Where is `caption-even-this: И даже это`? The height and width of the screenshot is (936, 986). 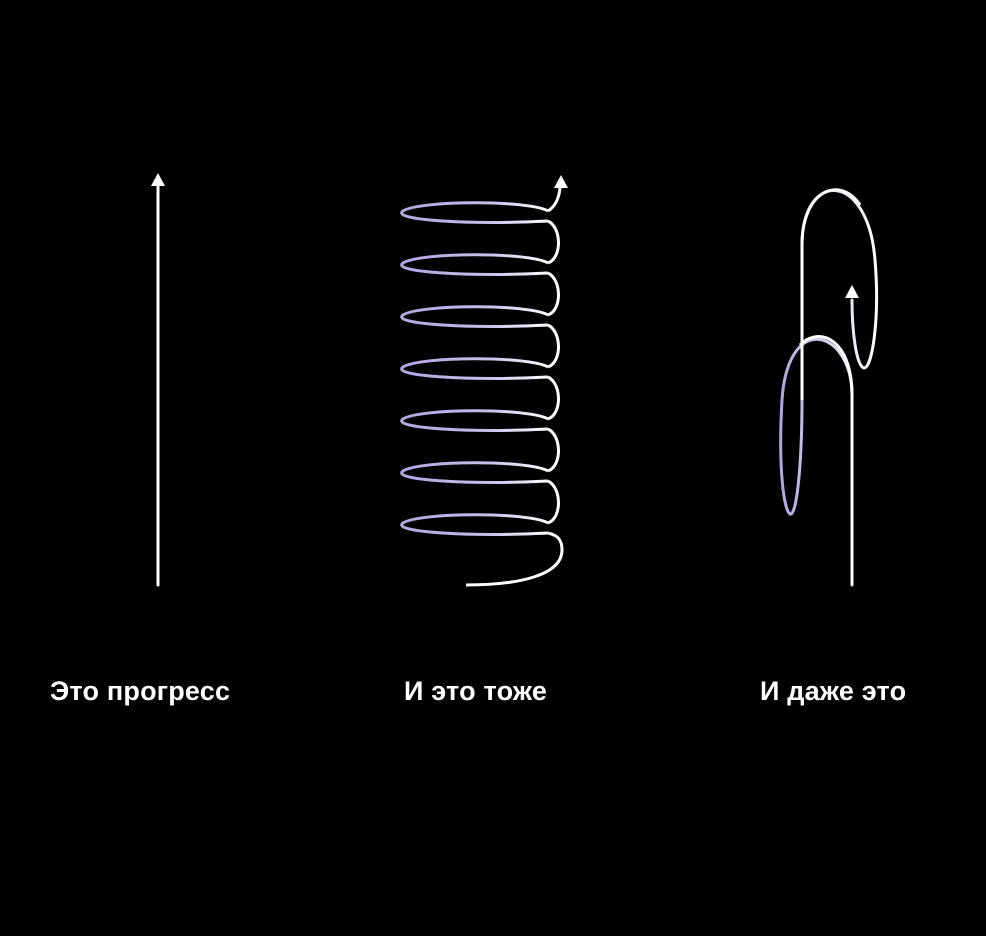 caption-even-this: И даже это is located at coordinates (833, 691).